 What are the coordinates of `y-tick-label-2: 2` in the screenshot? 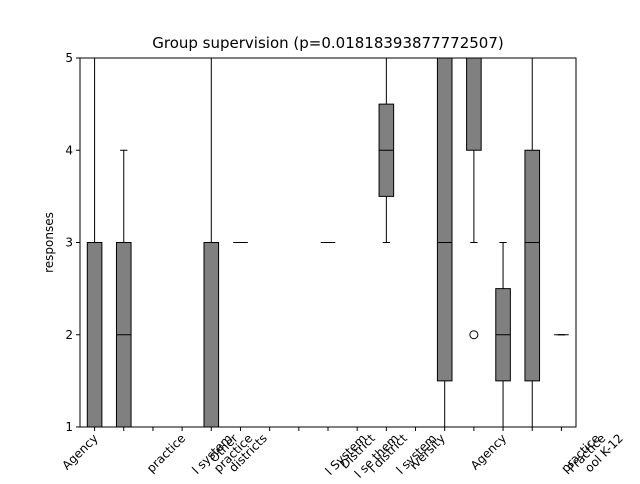 It's located at (69, 335).